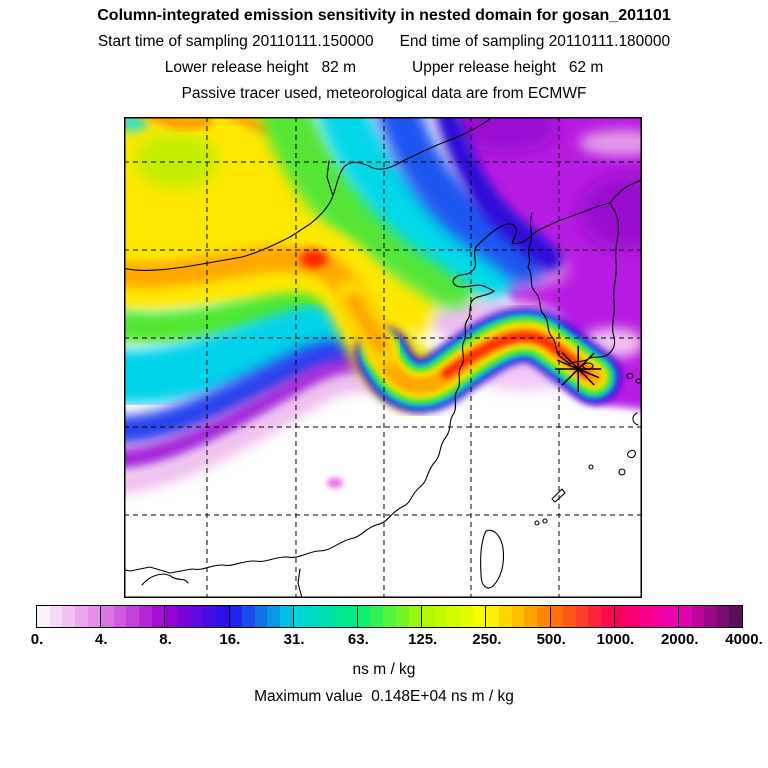  What do you see at coordinates (37, 639) in the screenshot?
I see `colorbar-tick-label: 0.` at bounding box center [37, 639].